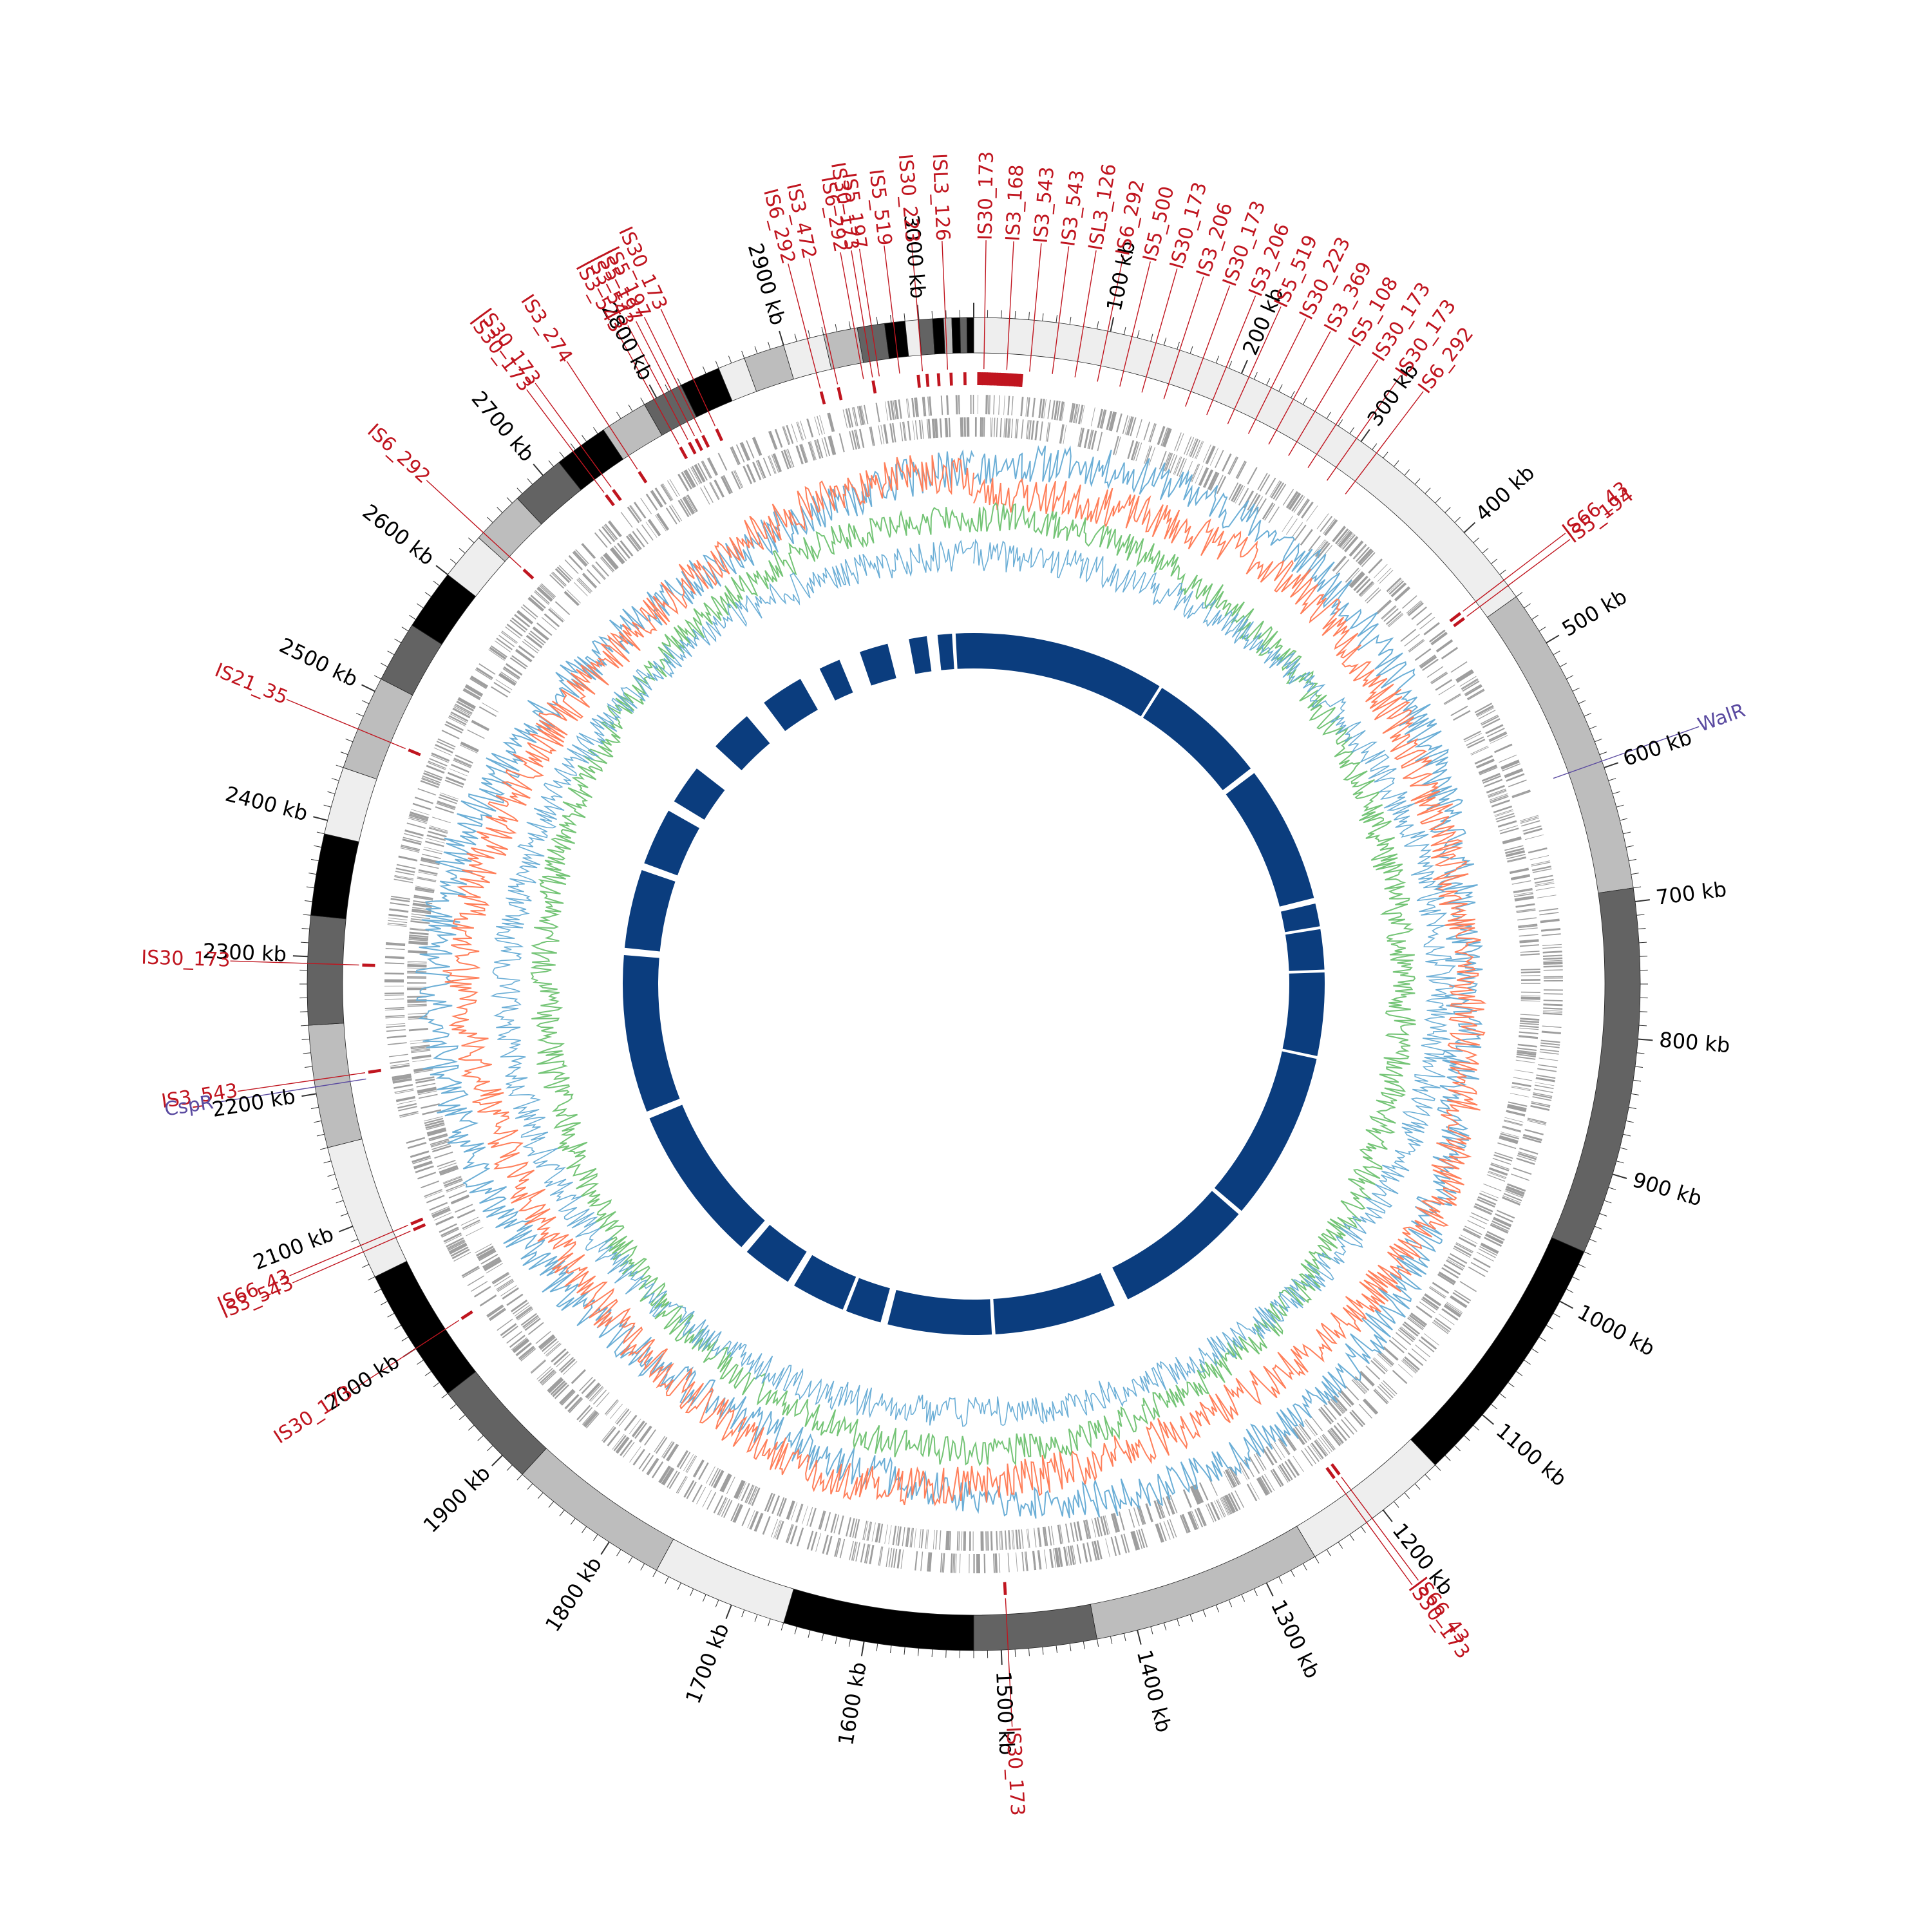 Image resolution: width=1932 pixels, height=1932 pixels. What do you see at coordinates (1514, 572) in the screenshot?
I see `label-leader` at bounding box center [1514, 572].